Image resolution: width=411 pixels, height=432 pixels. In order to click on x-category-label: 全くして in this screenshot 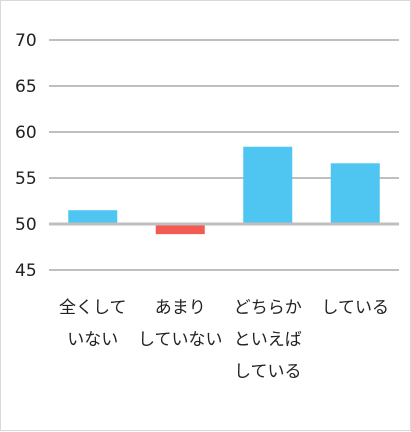, I will do `click(93, 308)`.